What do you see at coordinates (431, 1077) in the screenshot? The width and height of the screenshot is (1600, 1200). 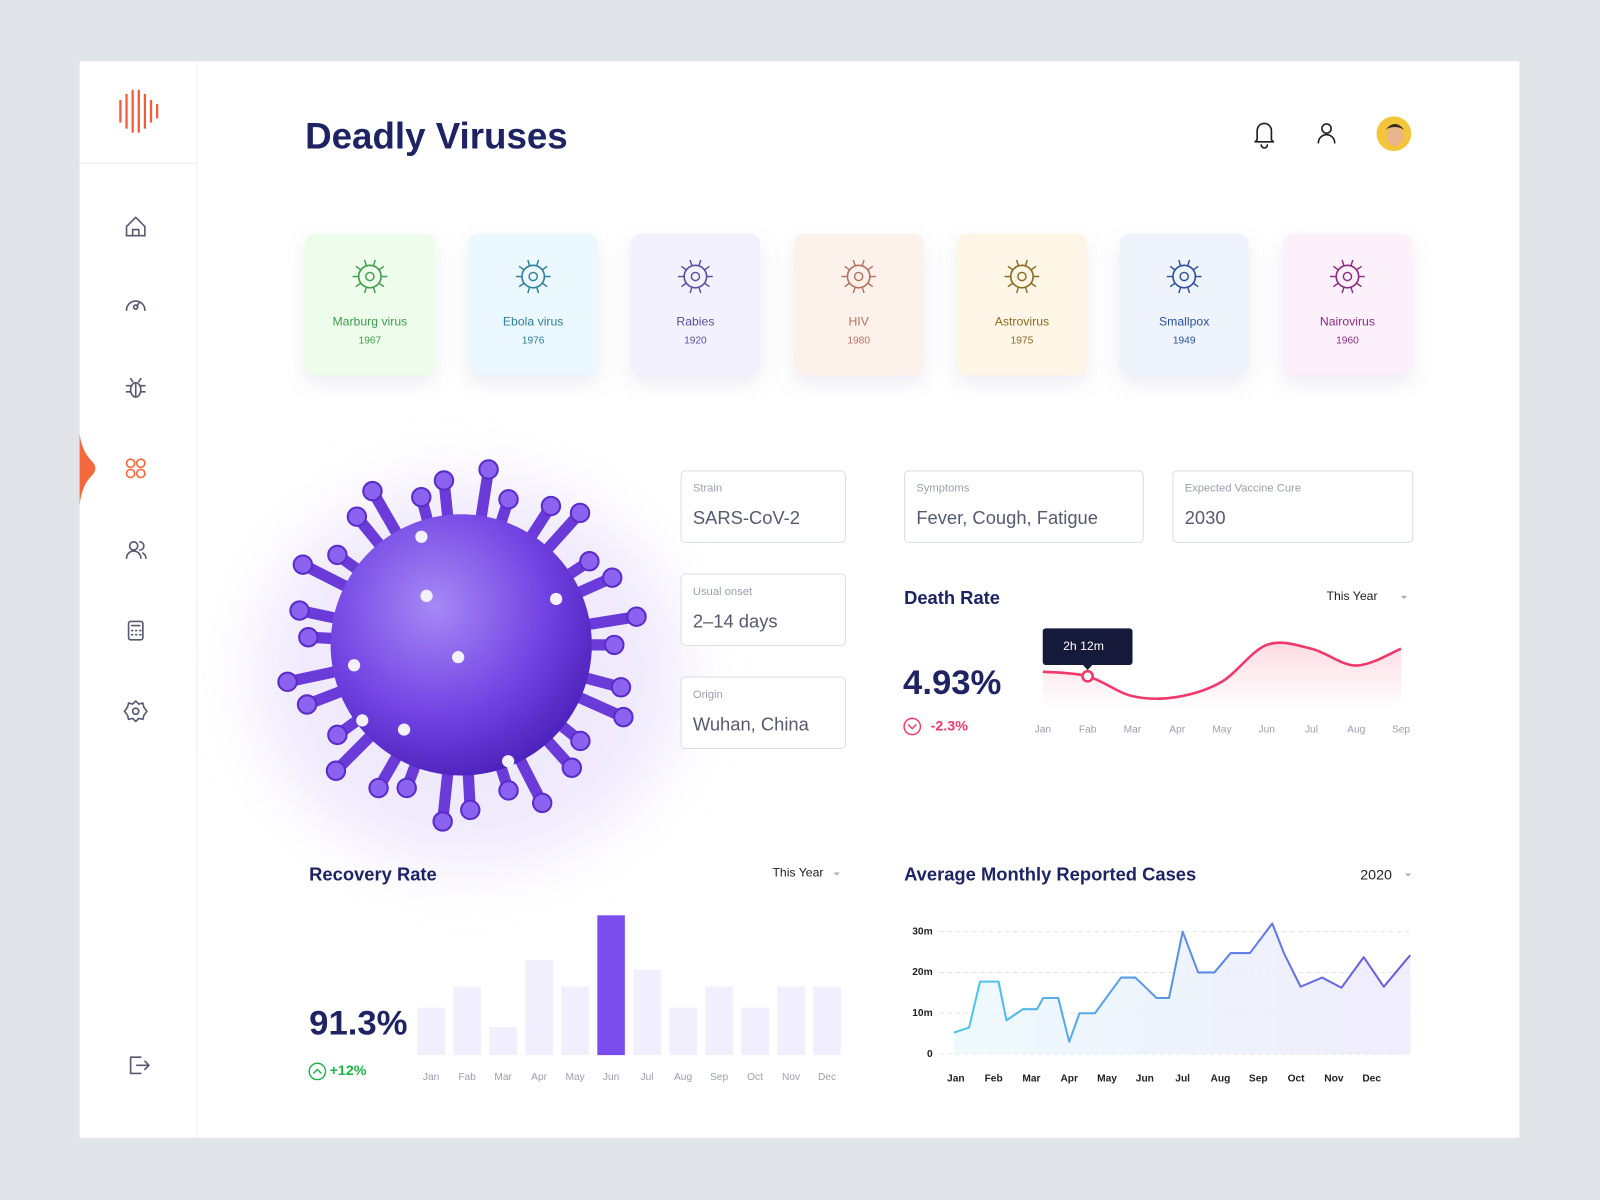 I see `x-tick-label: Jan` at bounding box center [431, 1077].